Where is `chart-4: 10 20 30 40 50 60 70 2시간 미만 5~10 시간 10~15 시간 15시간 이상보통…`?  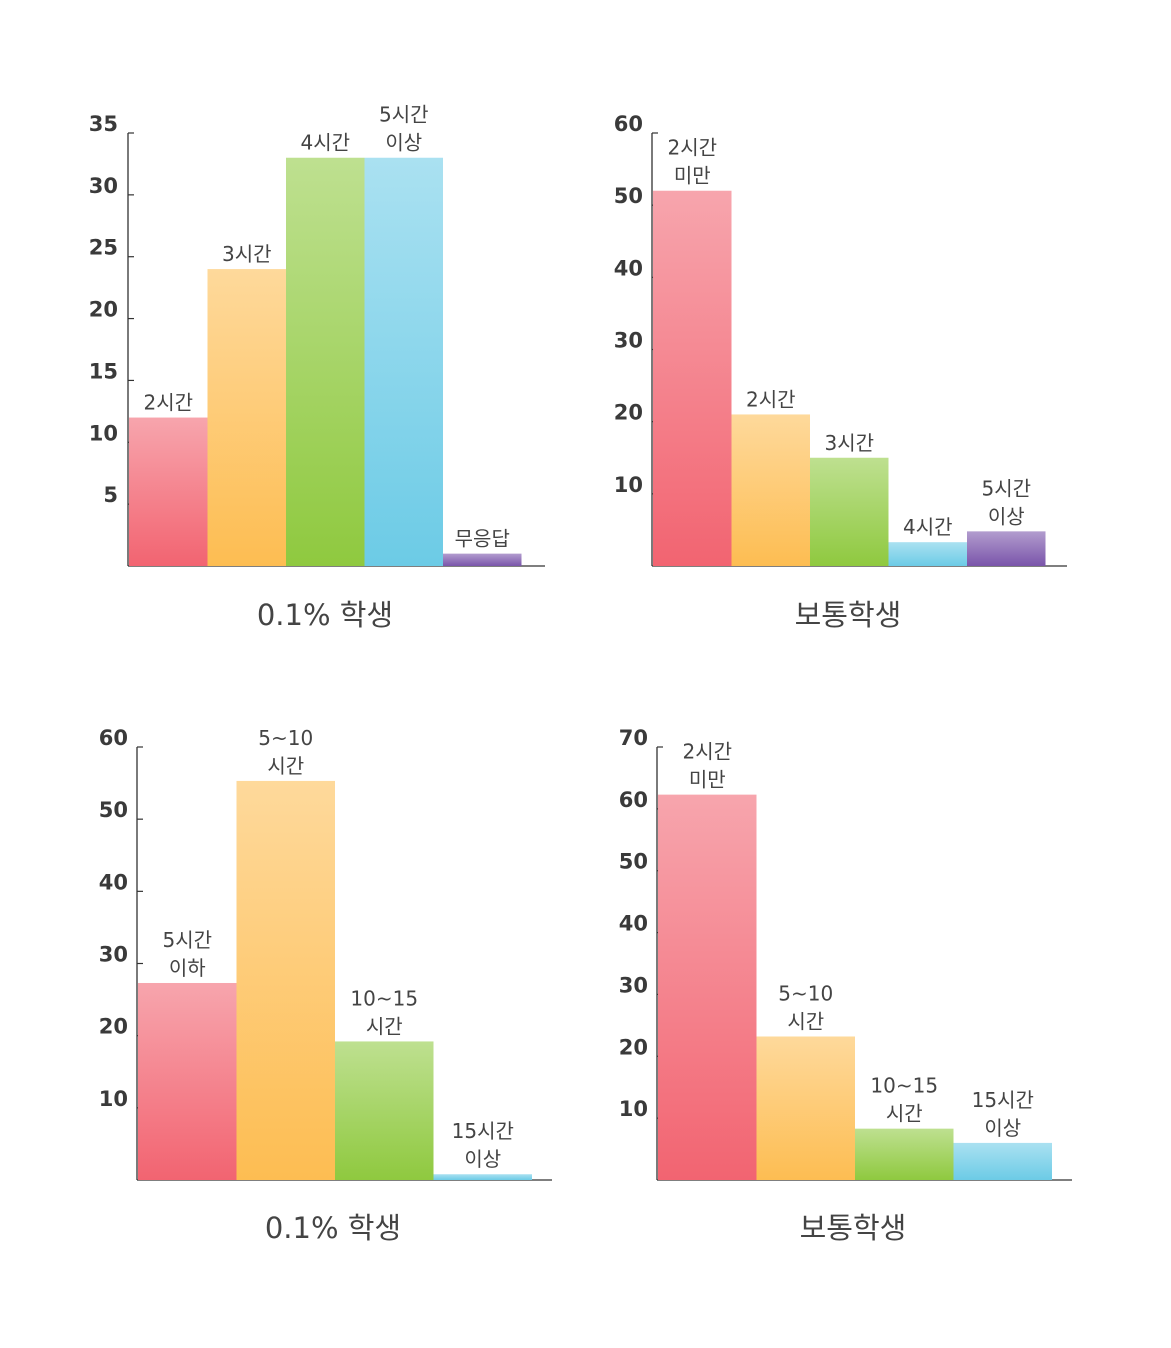 chart-4: 10 20 30 40 50 60 70 2시간 미만 5~10 시간 10~15 시간 15시간 이상보통… is located at coordinates (845, 985).